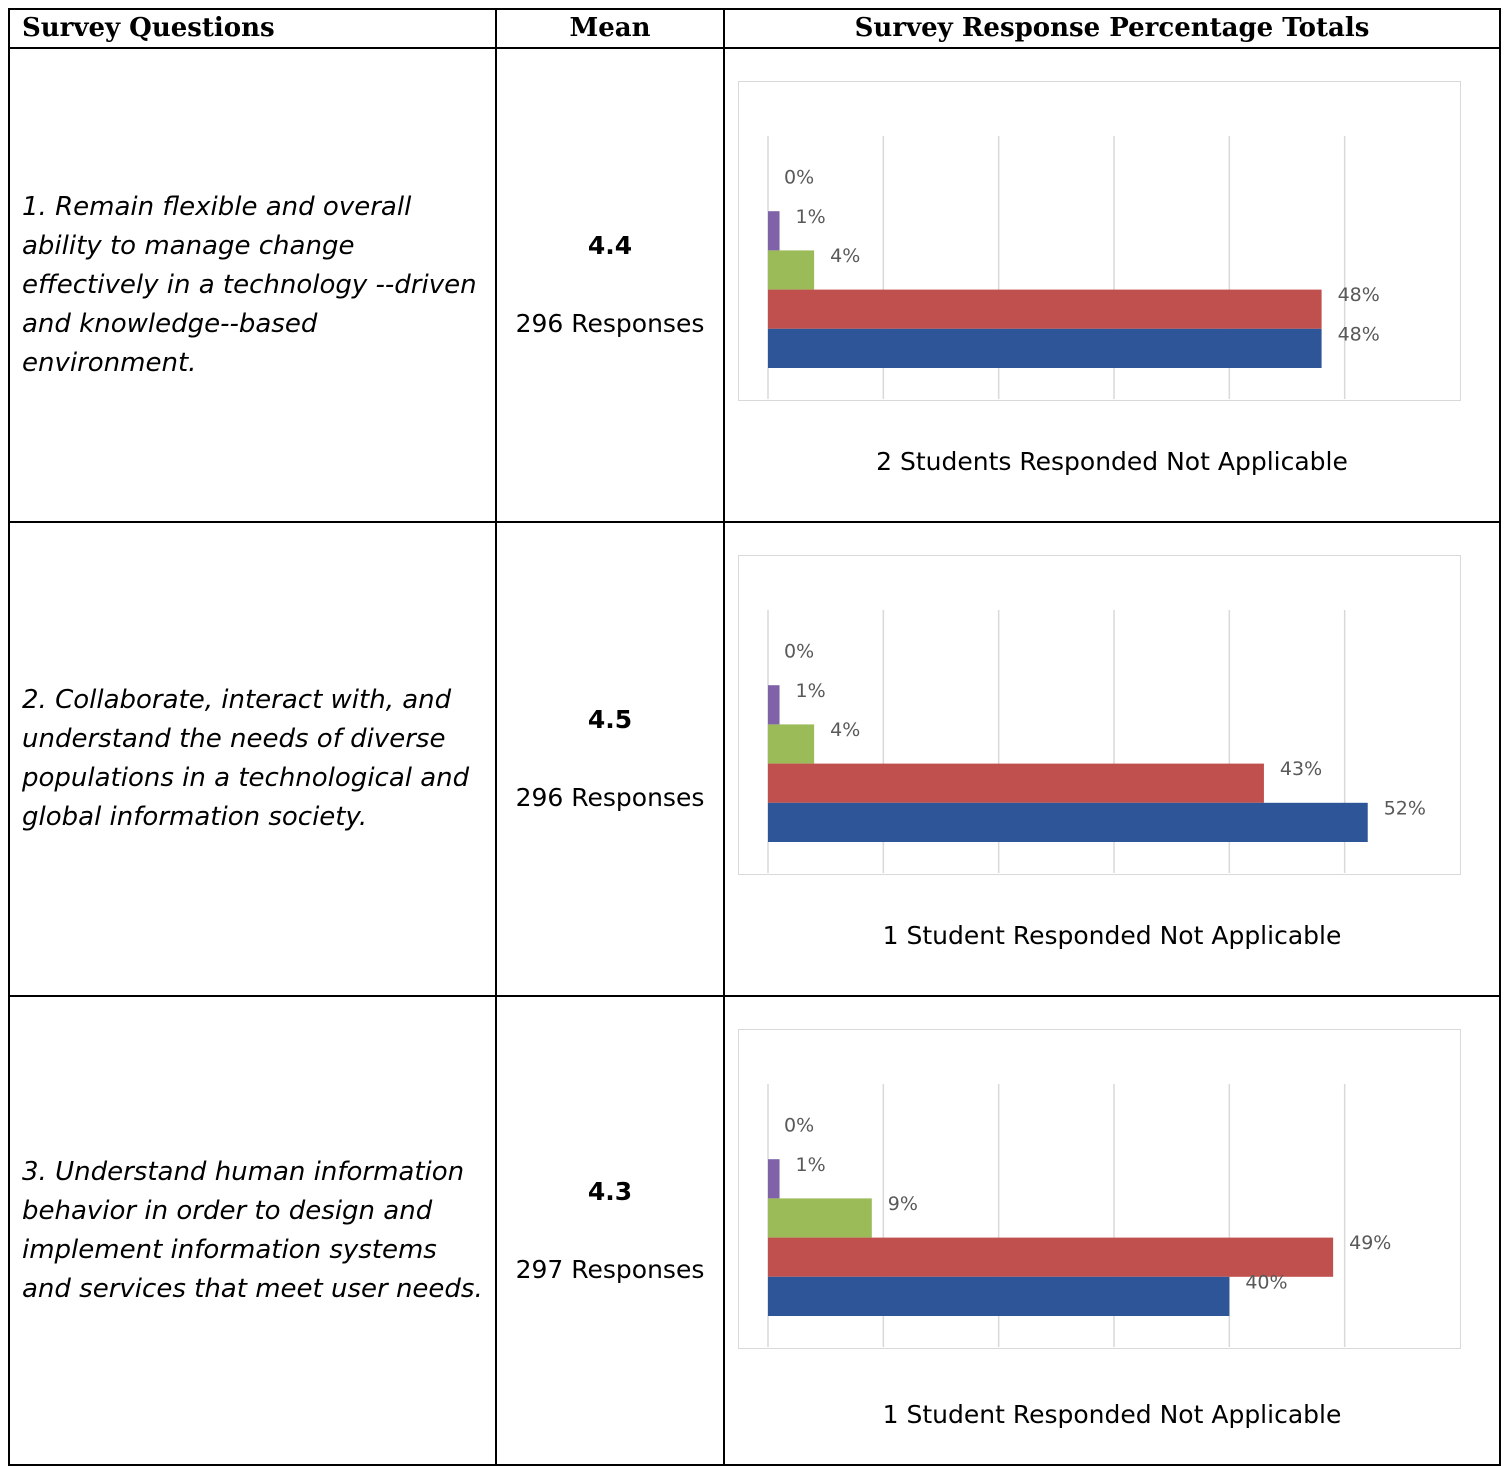 The width and height of the screenshot is (1505, 1466). I want to click on response-count: 297 Responses, so click(610, 1269).